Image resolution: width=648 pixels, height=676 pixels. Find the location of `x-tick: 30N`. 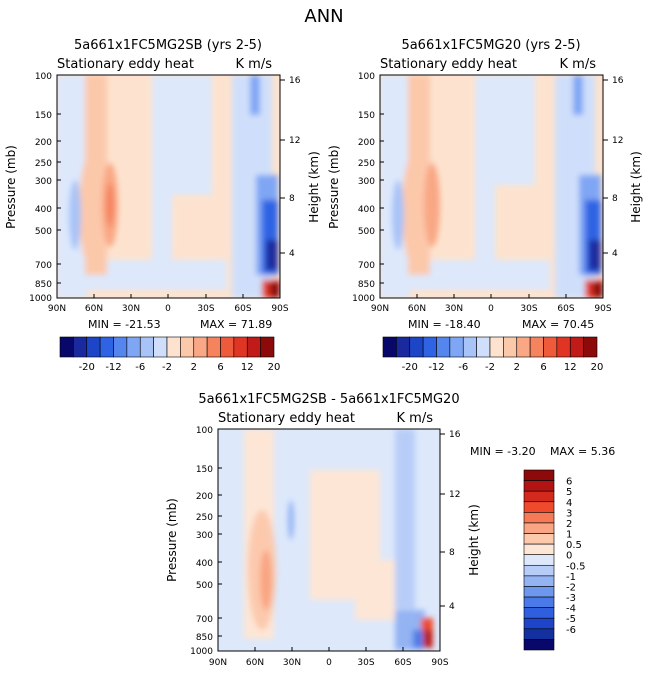

x-tick: 30N is located at coordinates (131, 309).